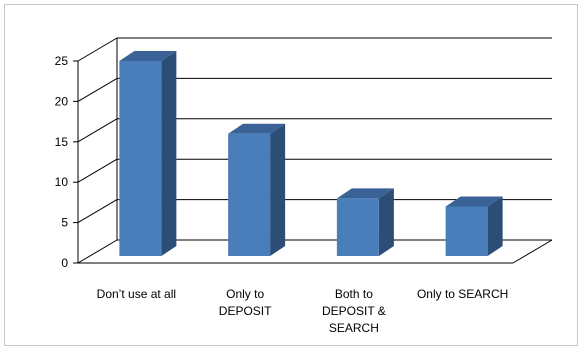  What do you see at coordinates (62, 142) in the screenshot?
I see `y-tick-label: 15` at bounding box center [62, 142].